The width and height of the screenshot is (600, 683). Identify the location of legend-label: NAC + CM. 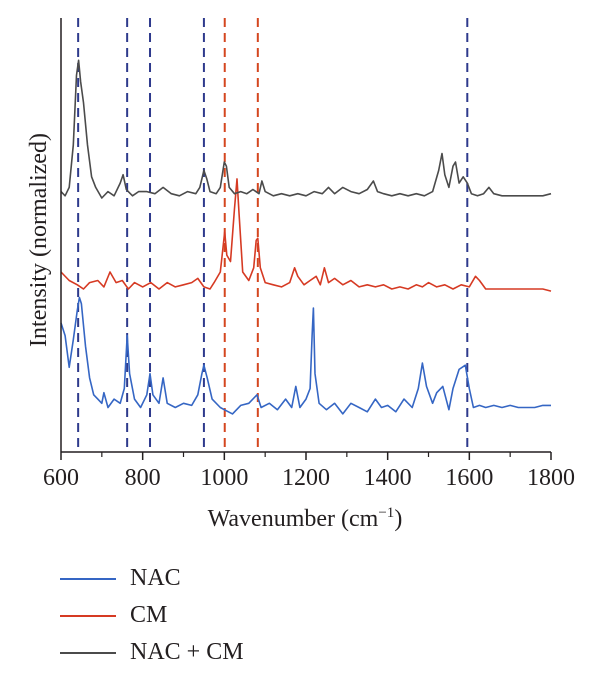
(187, 652).